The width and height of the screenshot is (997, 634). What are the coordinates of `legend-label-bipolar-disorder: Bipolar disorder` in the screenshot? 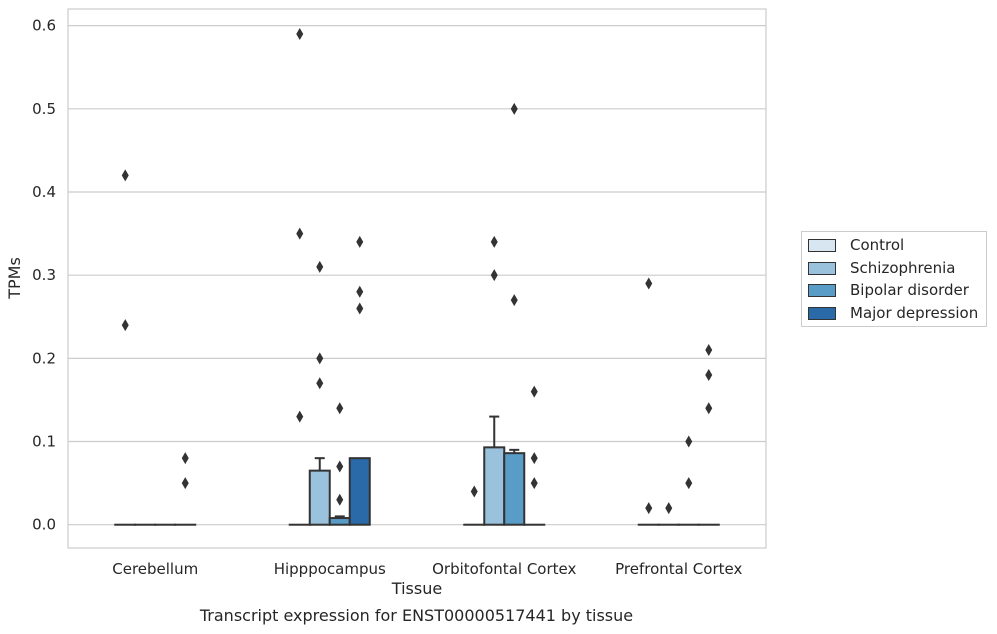 It's located at (909, 290).